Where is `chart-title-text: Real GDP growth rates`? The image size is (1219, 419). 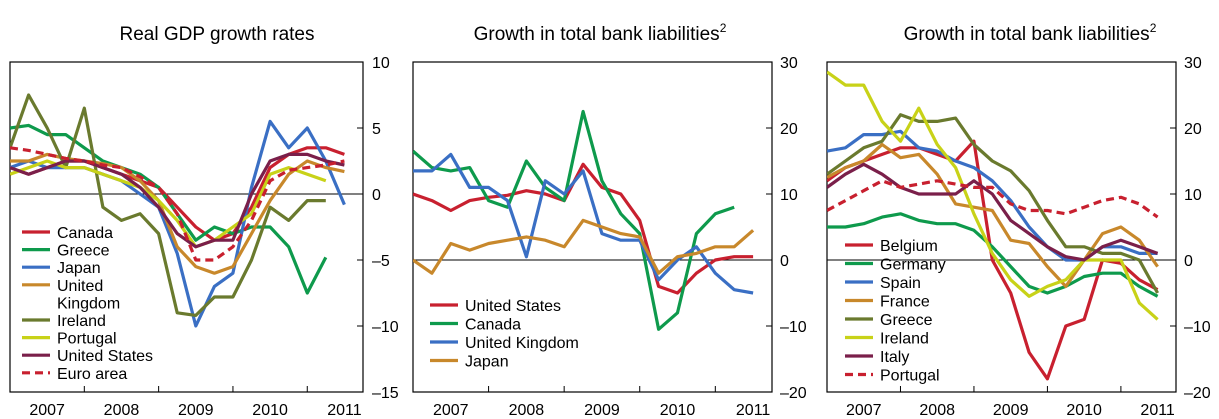 chart-title-text: Real GDP growth rates is located at coordinates (216, 34).